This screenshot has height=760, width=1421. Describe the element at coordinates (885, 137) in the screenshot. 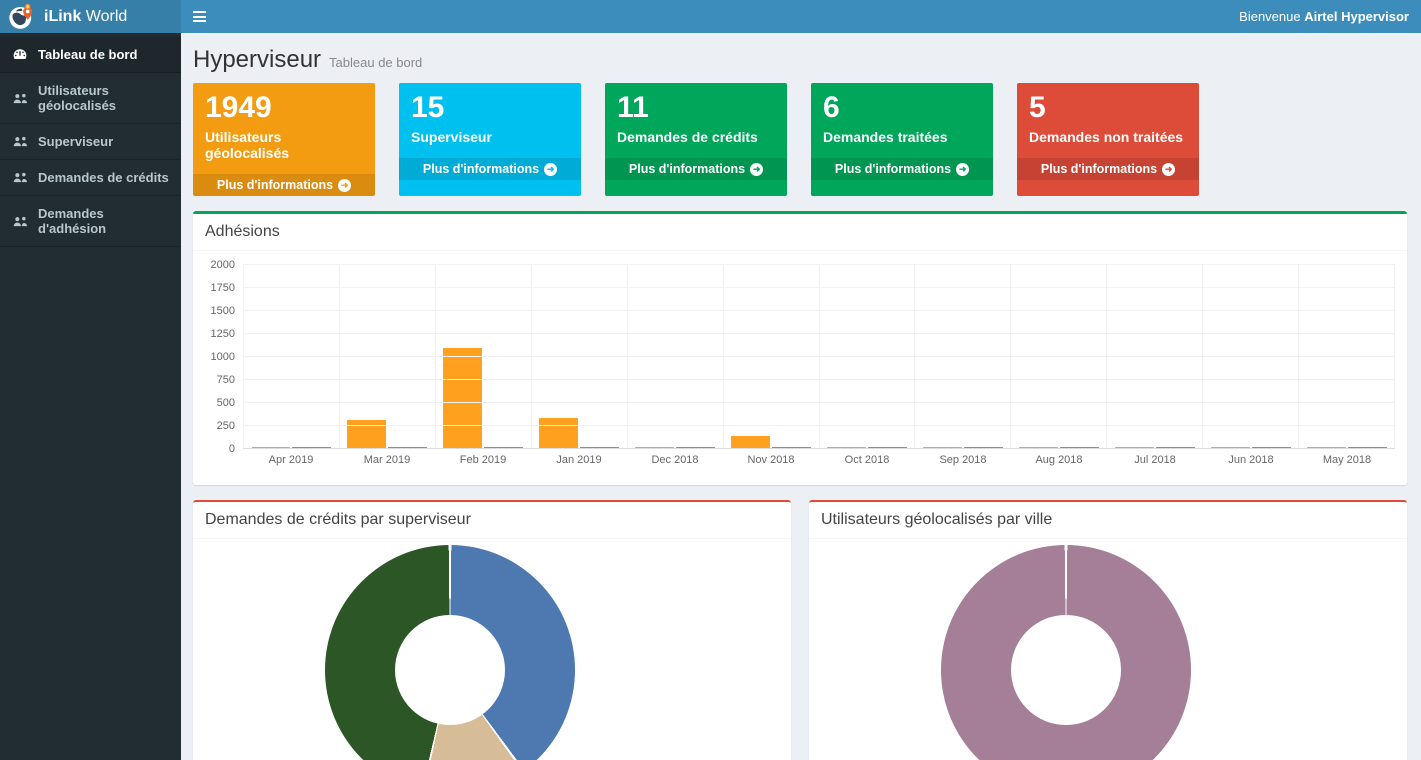

I see `stat-label: Demandes traitées` at that location.